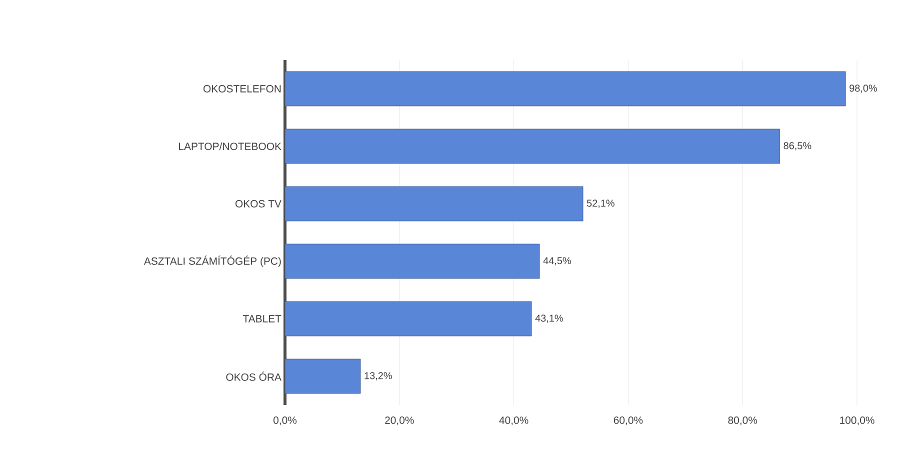 The height and width of the screenshot is (459, 910). What do you see at coordinates (242, 88) in the screenshot?
I see `y-tick-label: OKOSTELEFON` at bounding box center [242, 88].